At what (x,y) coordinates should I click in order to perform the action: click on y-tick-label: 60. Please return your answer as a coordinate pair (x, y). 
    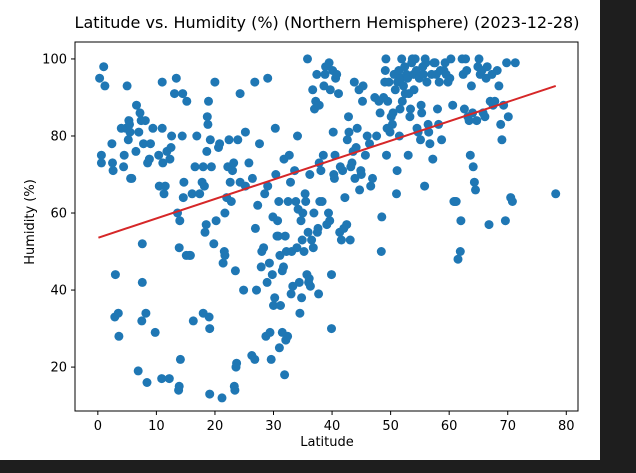
    Looking at the image, I should click on (58, 214).